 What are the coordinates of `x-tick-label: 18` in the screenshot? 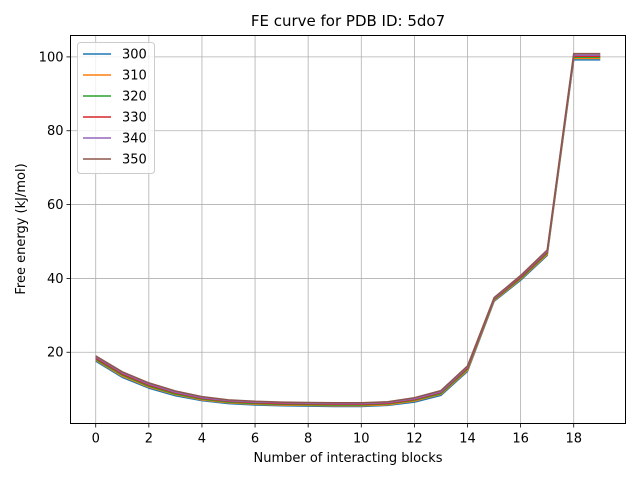 It's located at (573, 439).